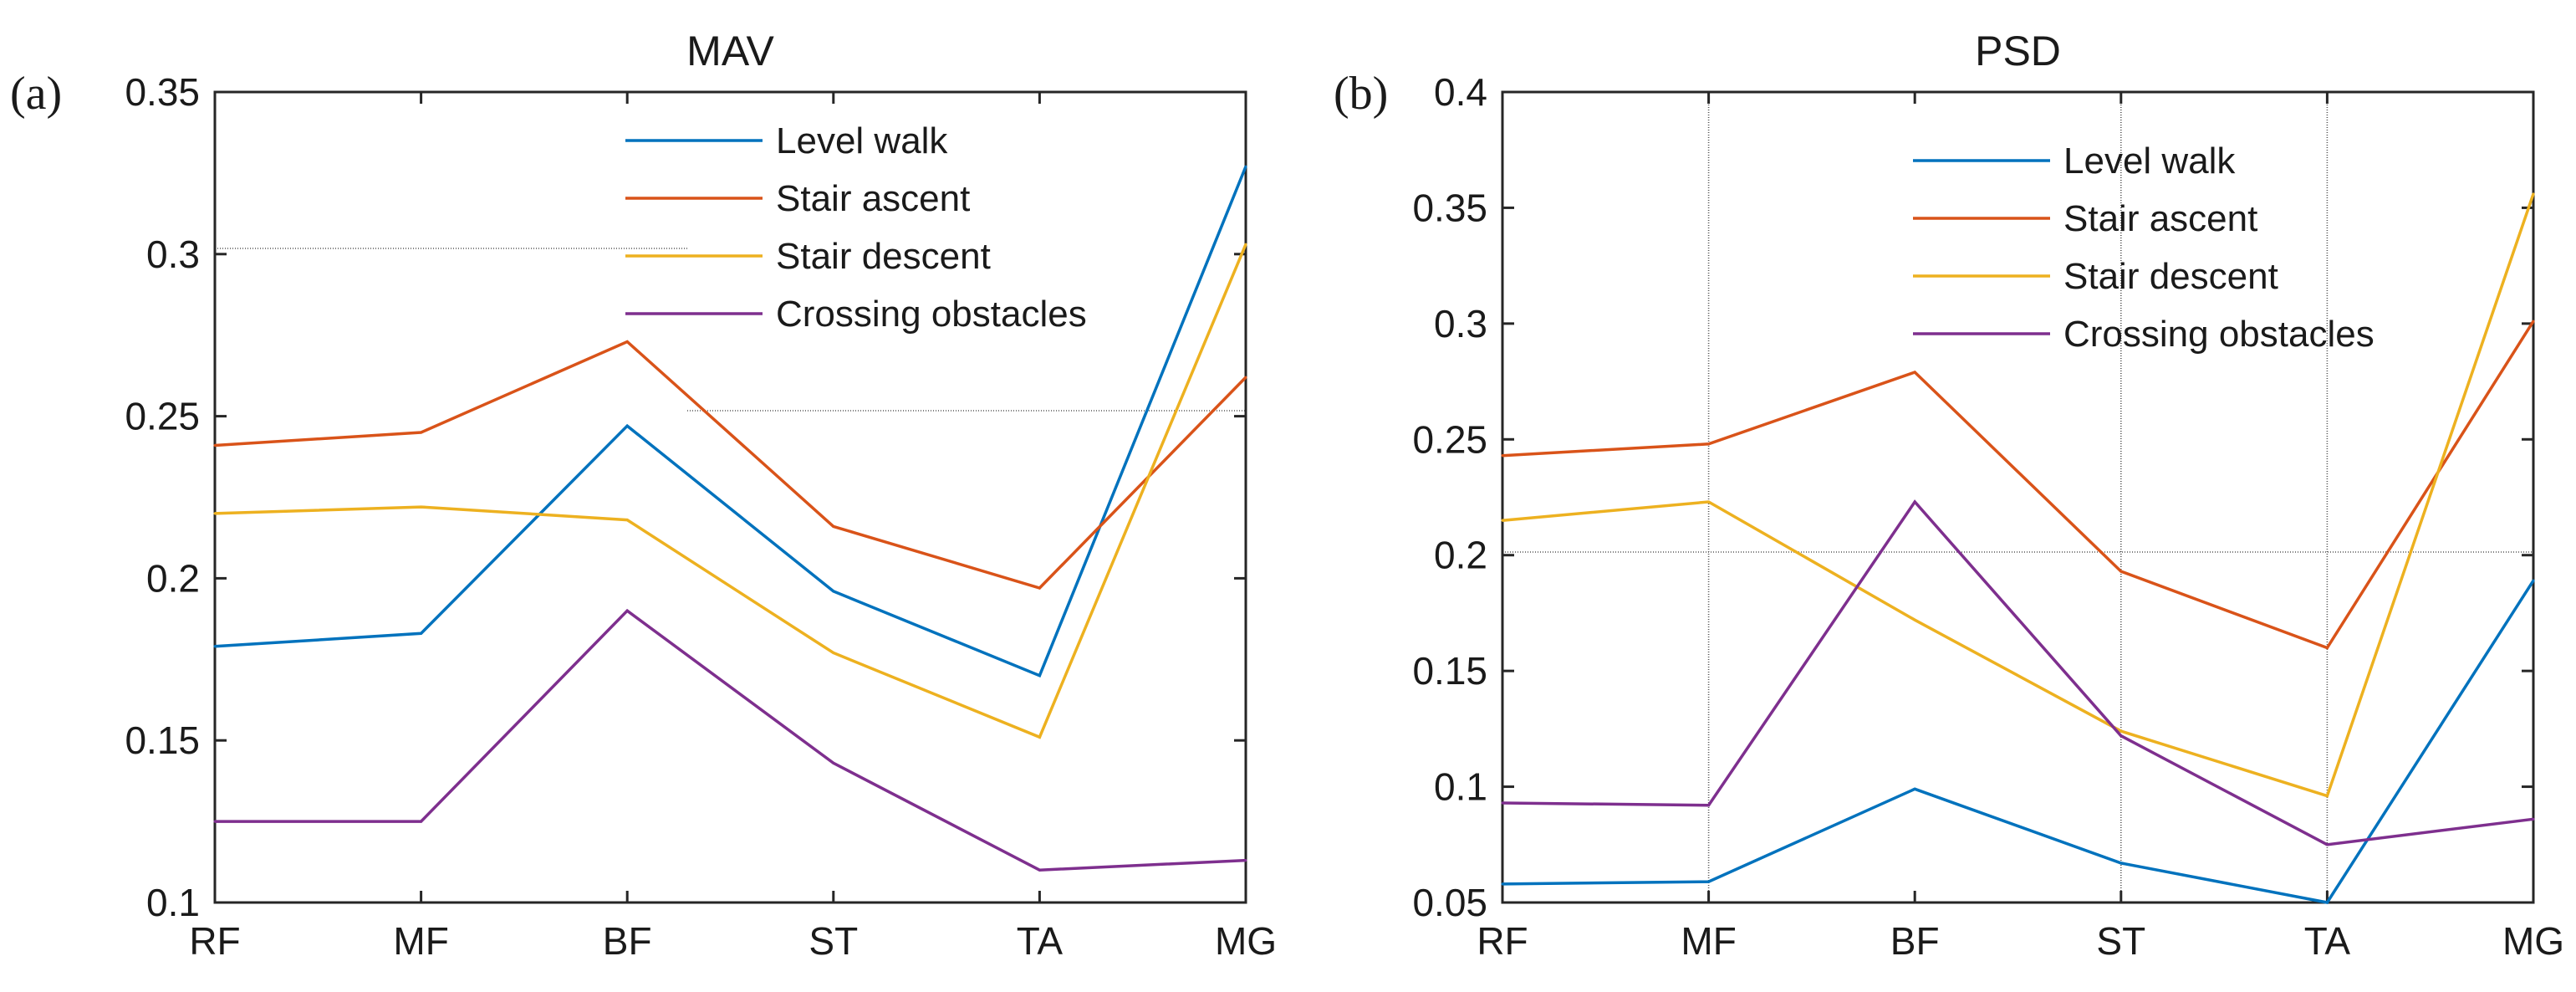  What do you see at coordinates (2018, 51) in the screenshot?
I see `psd-chart-title: PSD` at bounding box center [2018, 51].